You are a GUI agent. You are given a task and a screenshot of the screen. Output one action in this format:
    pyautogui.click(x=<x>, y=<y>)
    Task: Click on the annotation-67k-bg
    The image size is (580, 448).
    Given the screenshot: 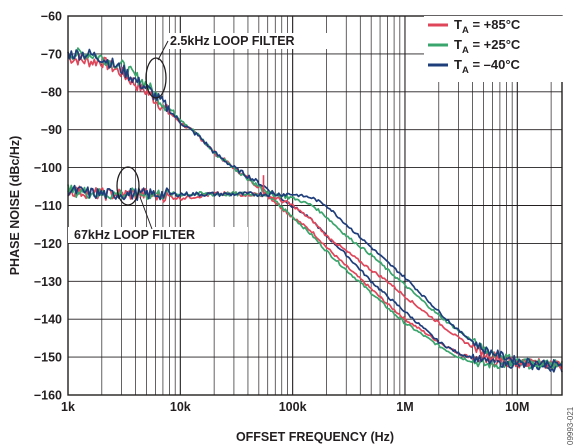 What is the action you would take?
    pyautogui.click(x=158, y=235)
    